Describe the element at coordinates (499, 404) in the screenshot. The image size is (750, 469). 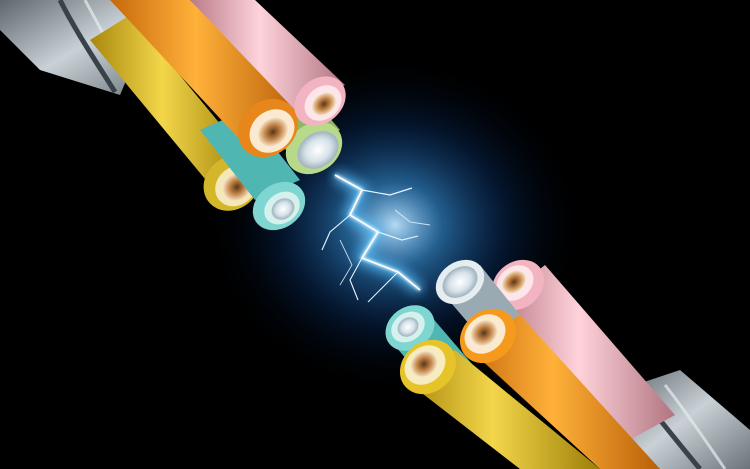
I see `yellow-wire-lower` at that location.